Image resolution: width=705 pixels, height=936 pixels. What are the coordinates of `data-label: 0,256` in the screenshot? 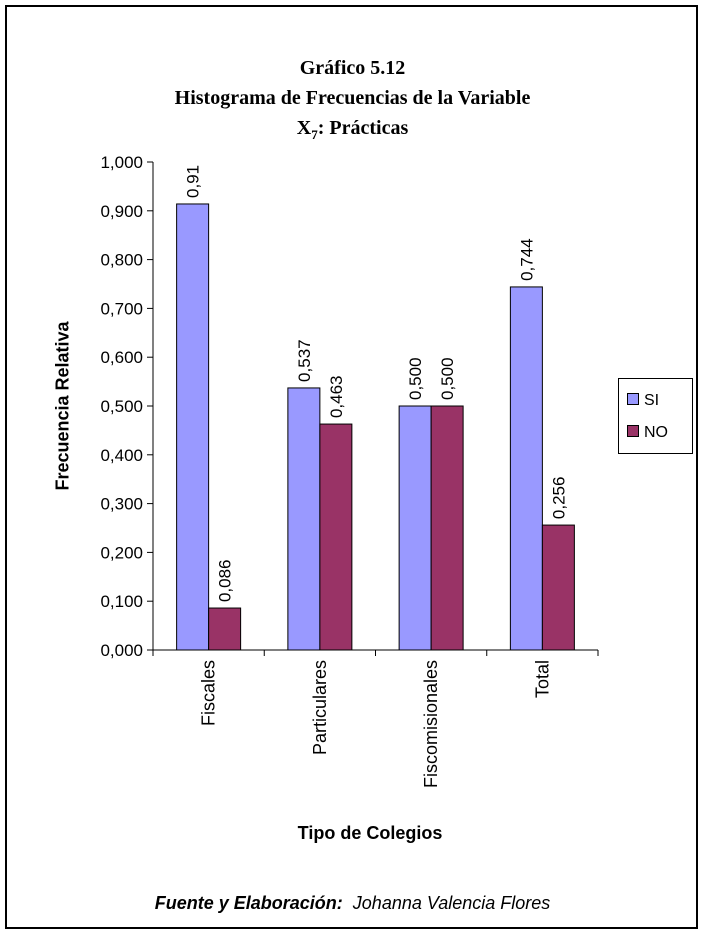 It's located at (558, 498).